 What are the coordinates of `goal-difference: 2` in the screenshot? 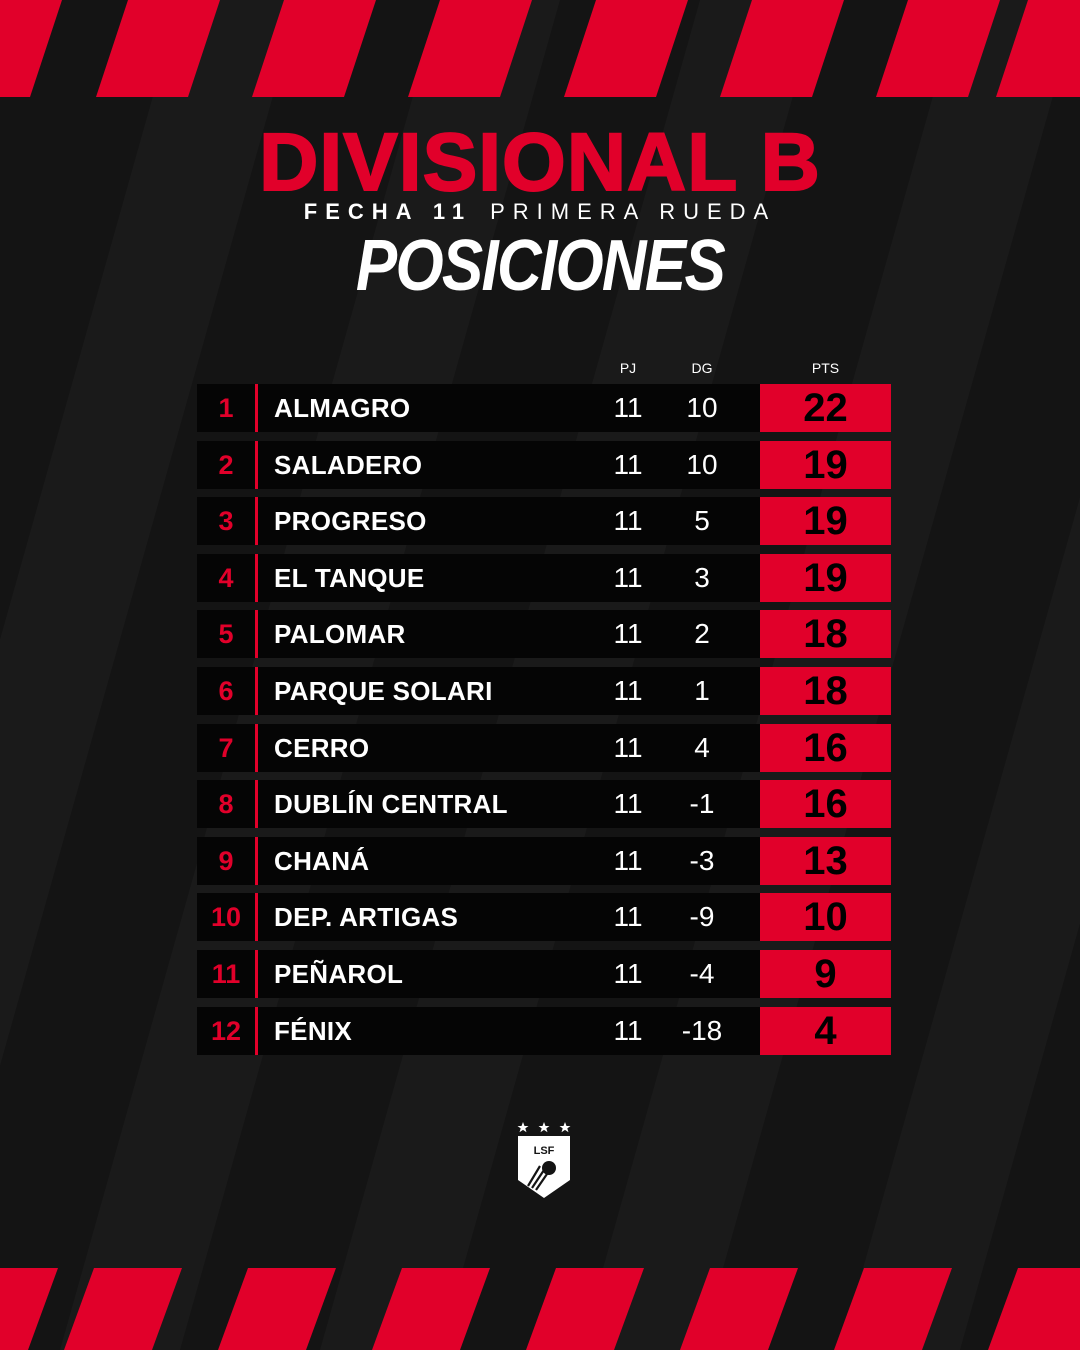 It's located at (702, 633).